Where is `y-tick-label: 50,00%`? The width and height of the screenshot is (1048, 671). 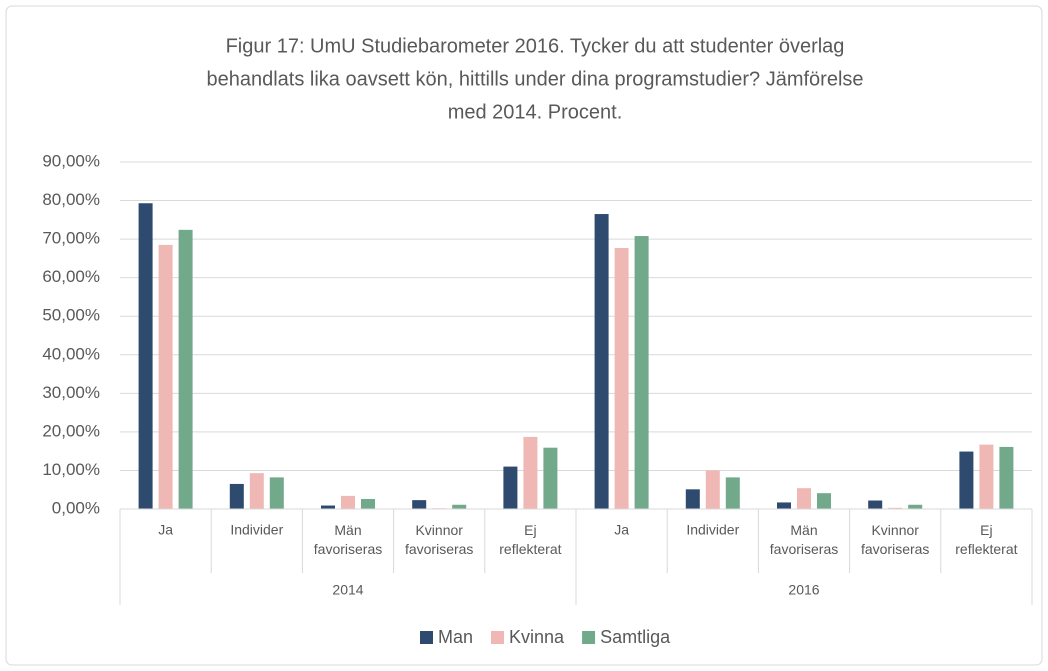
y-tick-label: 50,00% is located at coordinates (71, 315).